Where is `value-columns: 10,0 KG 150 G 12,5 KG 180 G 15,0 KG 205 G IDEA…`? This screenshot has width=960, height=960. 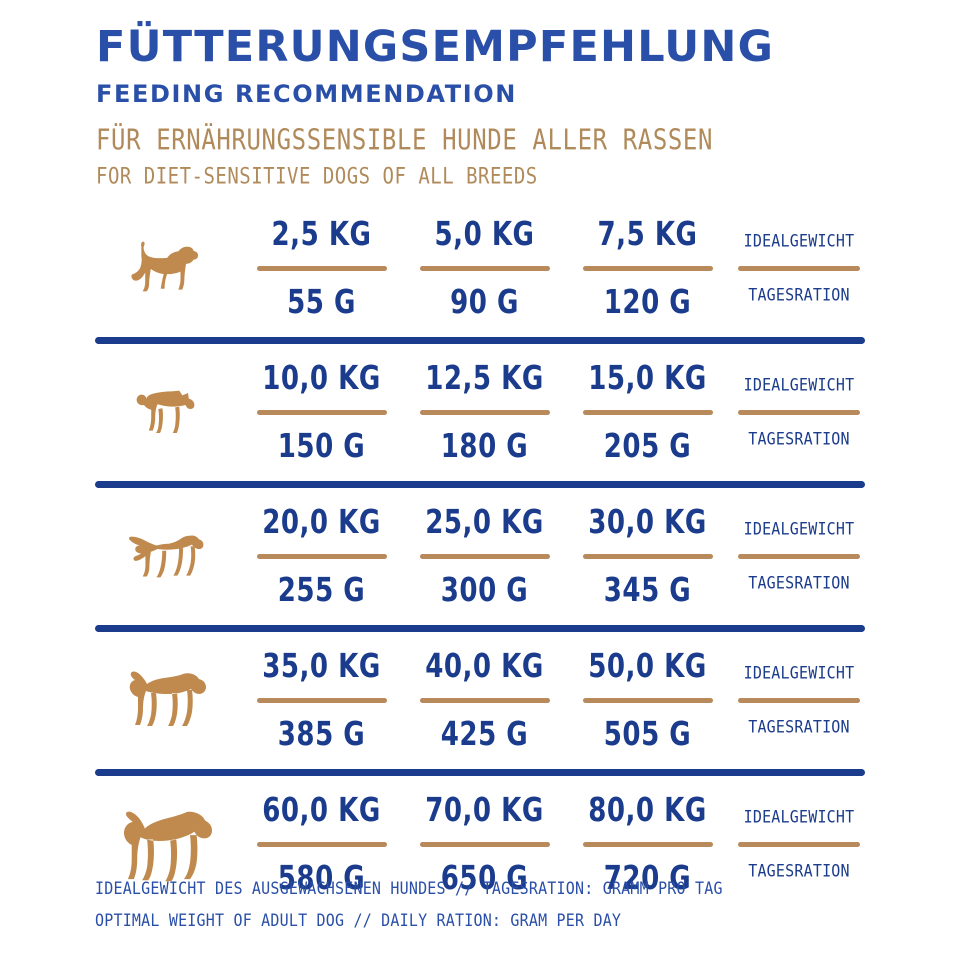
value-columns: 10,0 KG 150 G 12,5 KG 180 G 15,0 KG 205 G IDEA… is located at coordinates (554, 411).